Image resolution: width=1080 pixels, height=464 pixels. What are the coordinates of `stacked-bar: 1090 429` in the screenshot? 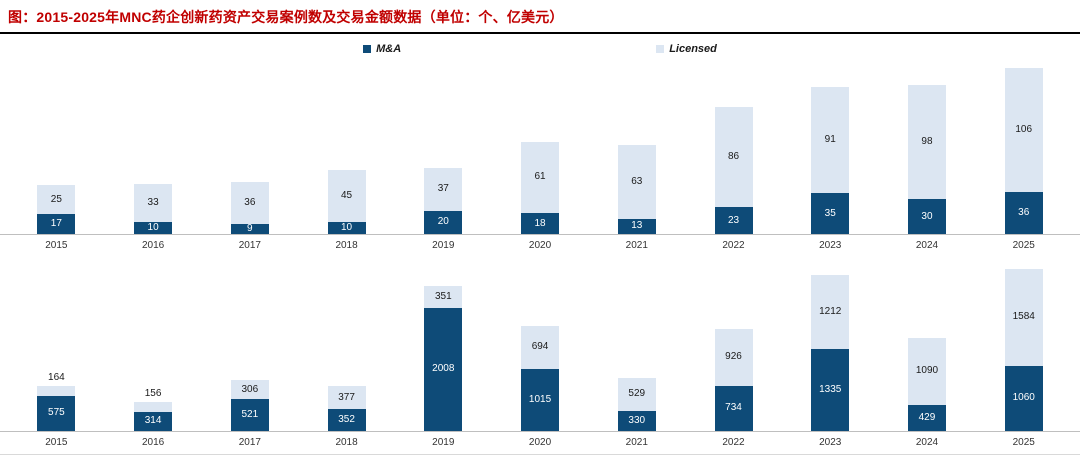 It's located at (926, 384).